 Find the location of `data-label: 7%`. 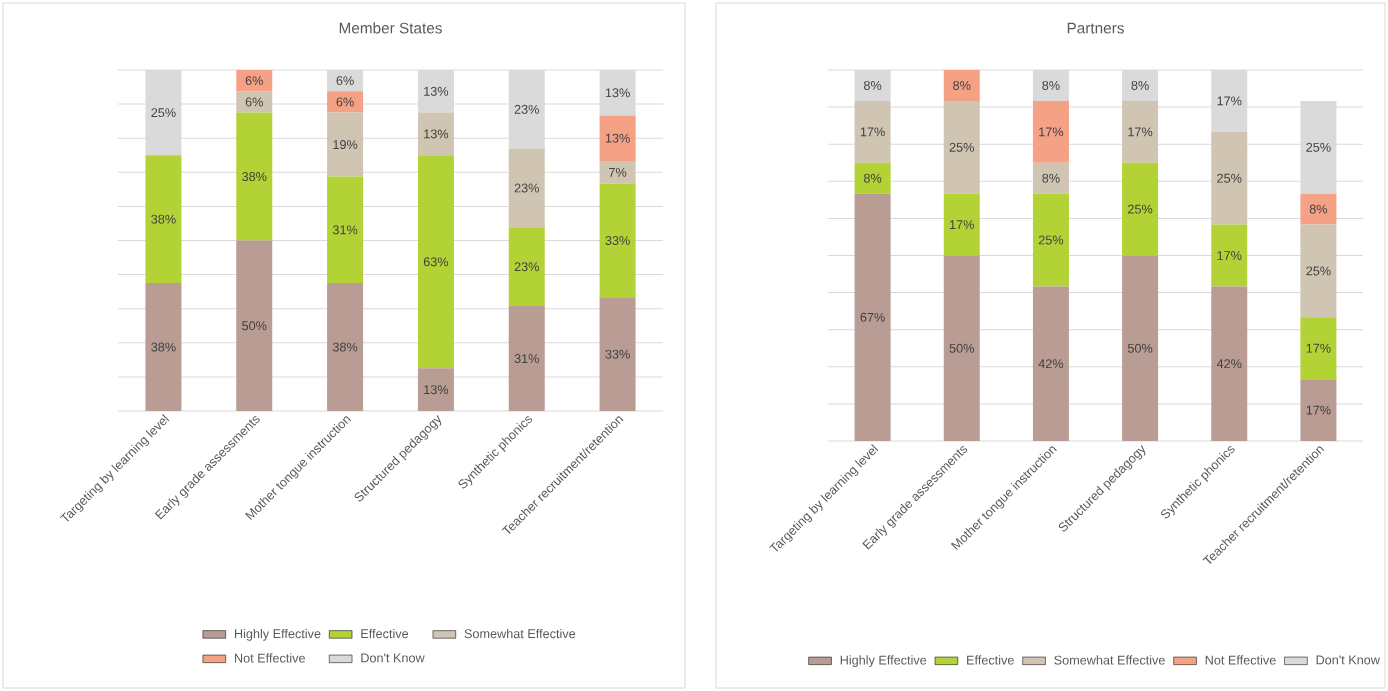

data-label: 7% is located at coordinates (618, 172).